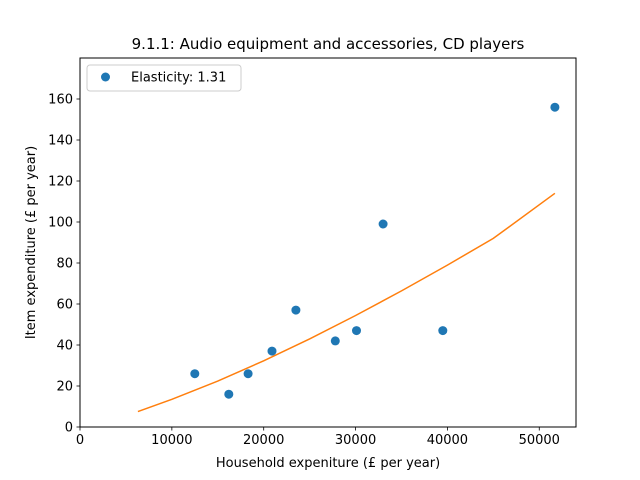  Describe the element at coordinates (31, 242) in the screenshot. I see `y-axis-label: Item expenditure (£ per year)` at that location.